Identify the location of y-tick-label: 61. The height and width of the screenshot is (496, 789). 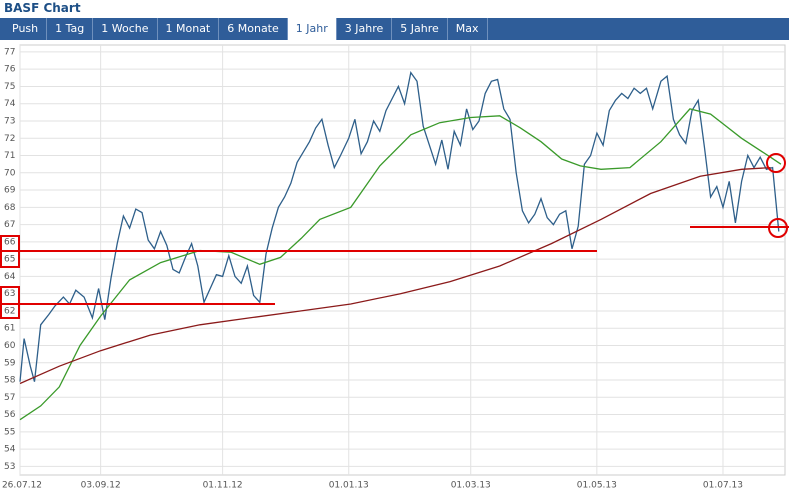
(9, 329).